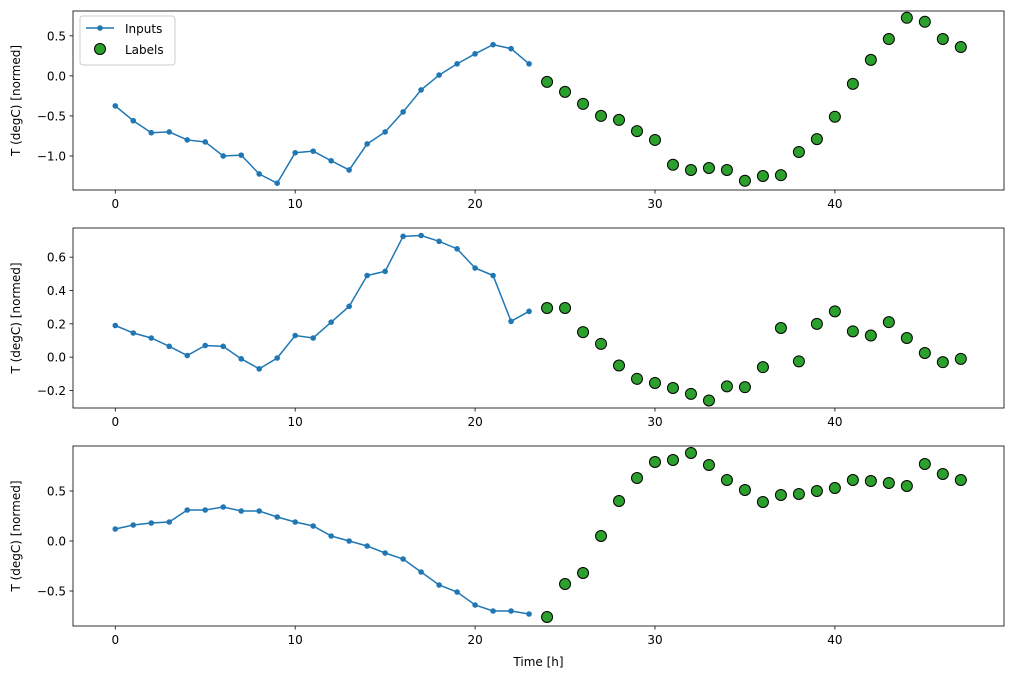  What do you see at coordinates (56, 36) in the screenshot?
I see `y-tick-label: 0.5` at bounding box center [56, 36].